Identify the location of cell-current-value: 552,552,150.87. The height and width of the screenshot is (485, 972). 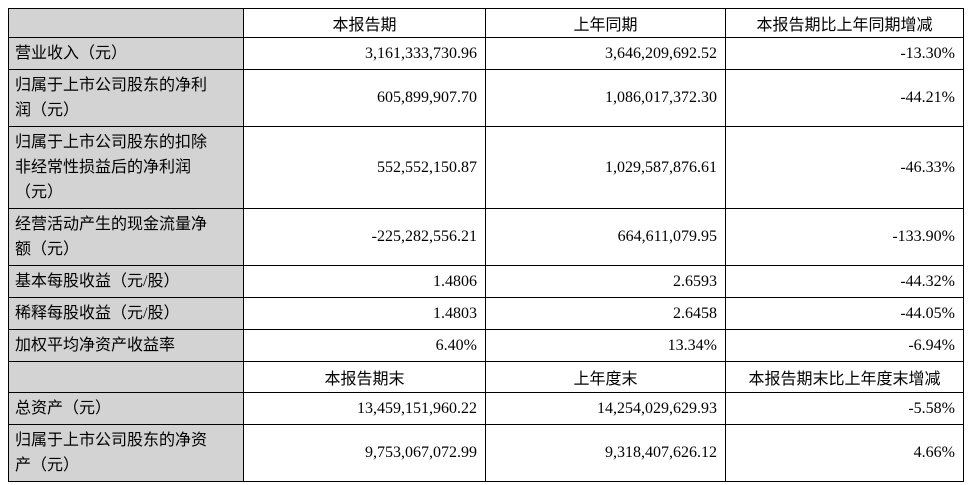
(364, 167).